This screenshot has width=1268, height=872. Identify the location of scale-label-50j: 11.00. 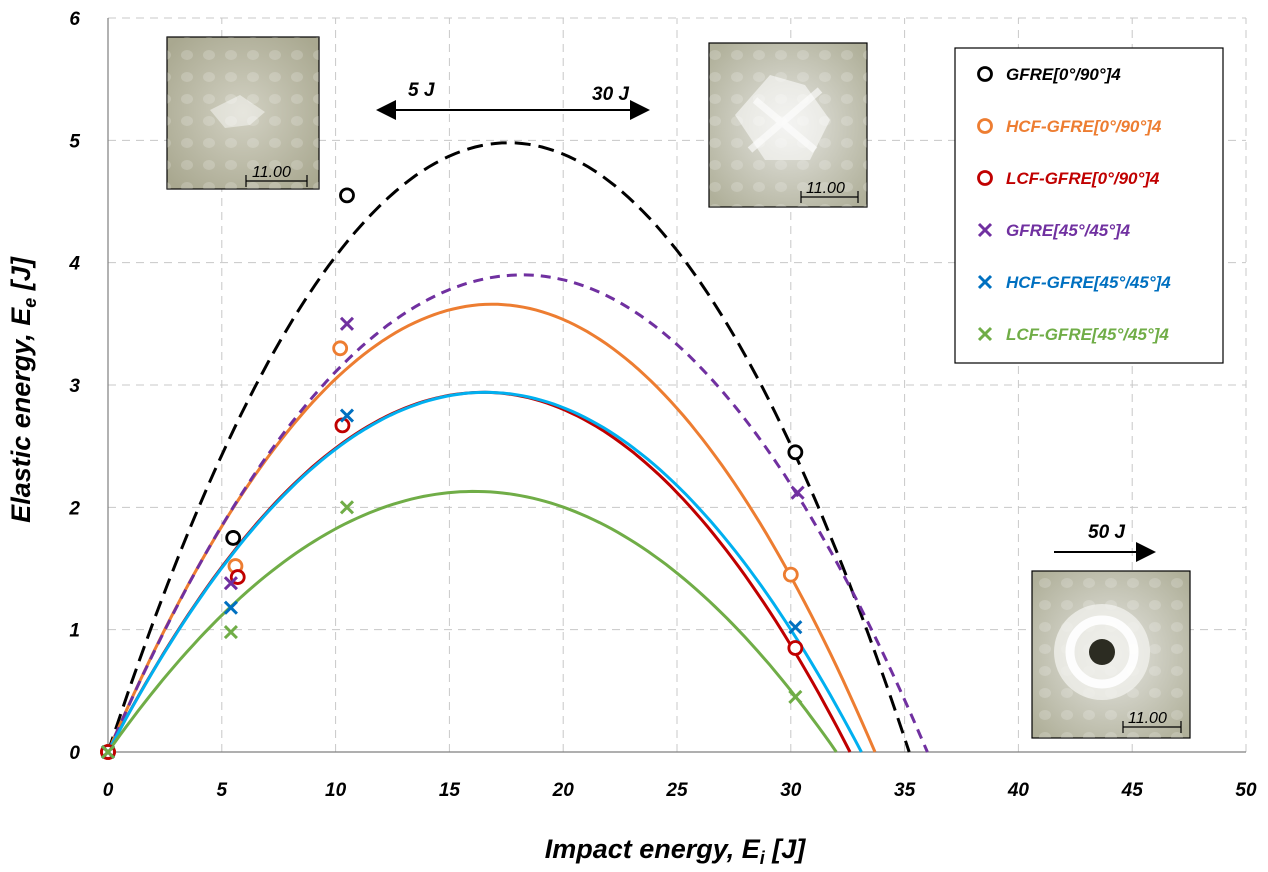
(1147, 718).